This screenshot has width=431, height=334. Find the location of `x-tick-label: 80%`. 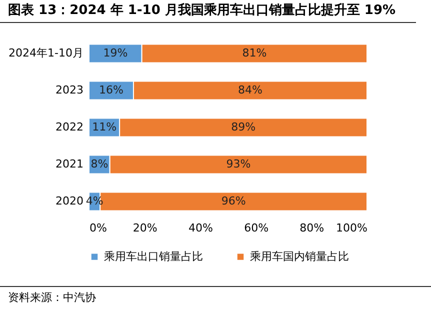

x-tick-label: 80% is located at coordinates (312, 228).